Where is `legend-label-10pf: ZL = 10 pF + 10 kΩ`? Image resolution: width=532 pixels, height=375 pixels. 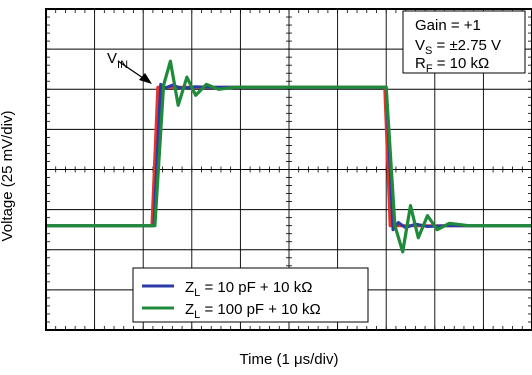 legend-label-10pf: ZL = 10 pF + 10 kΩ is located at coordinates (248, 289).